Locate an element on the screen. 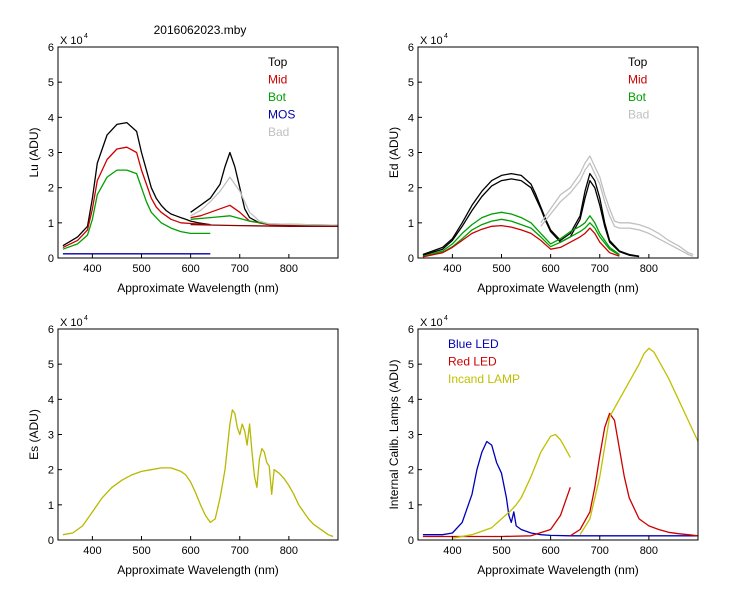 This screenshot has width=750, height=600. y-axis-label: Ed (ADU) is located at coordinates (394, 152).